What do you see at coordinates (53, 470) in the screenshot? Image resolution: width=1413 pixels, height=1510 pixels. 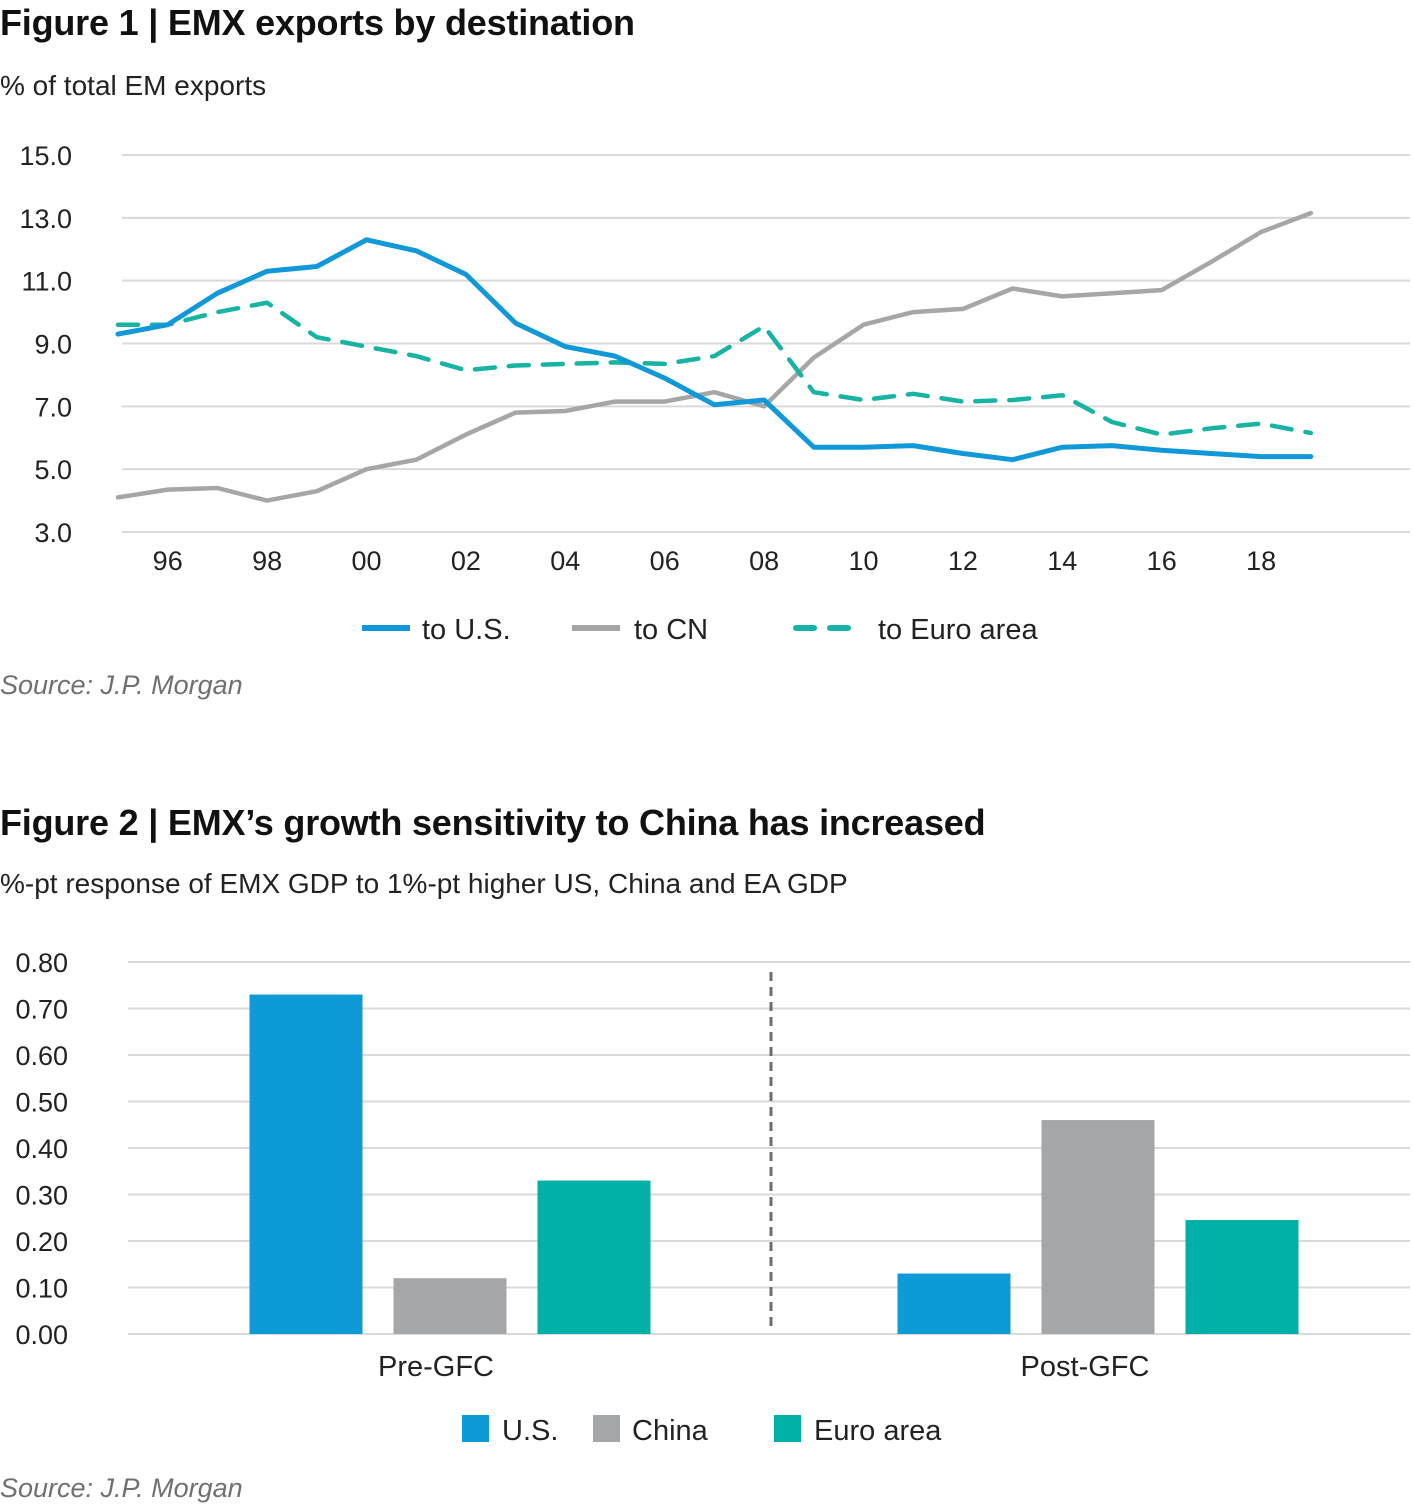 I see `y-tick-label: 5.0` at bounding box center [53, 470].